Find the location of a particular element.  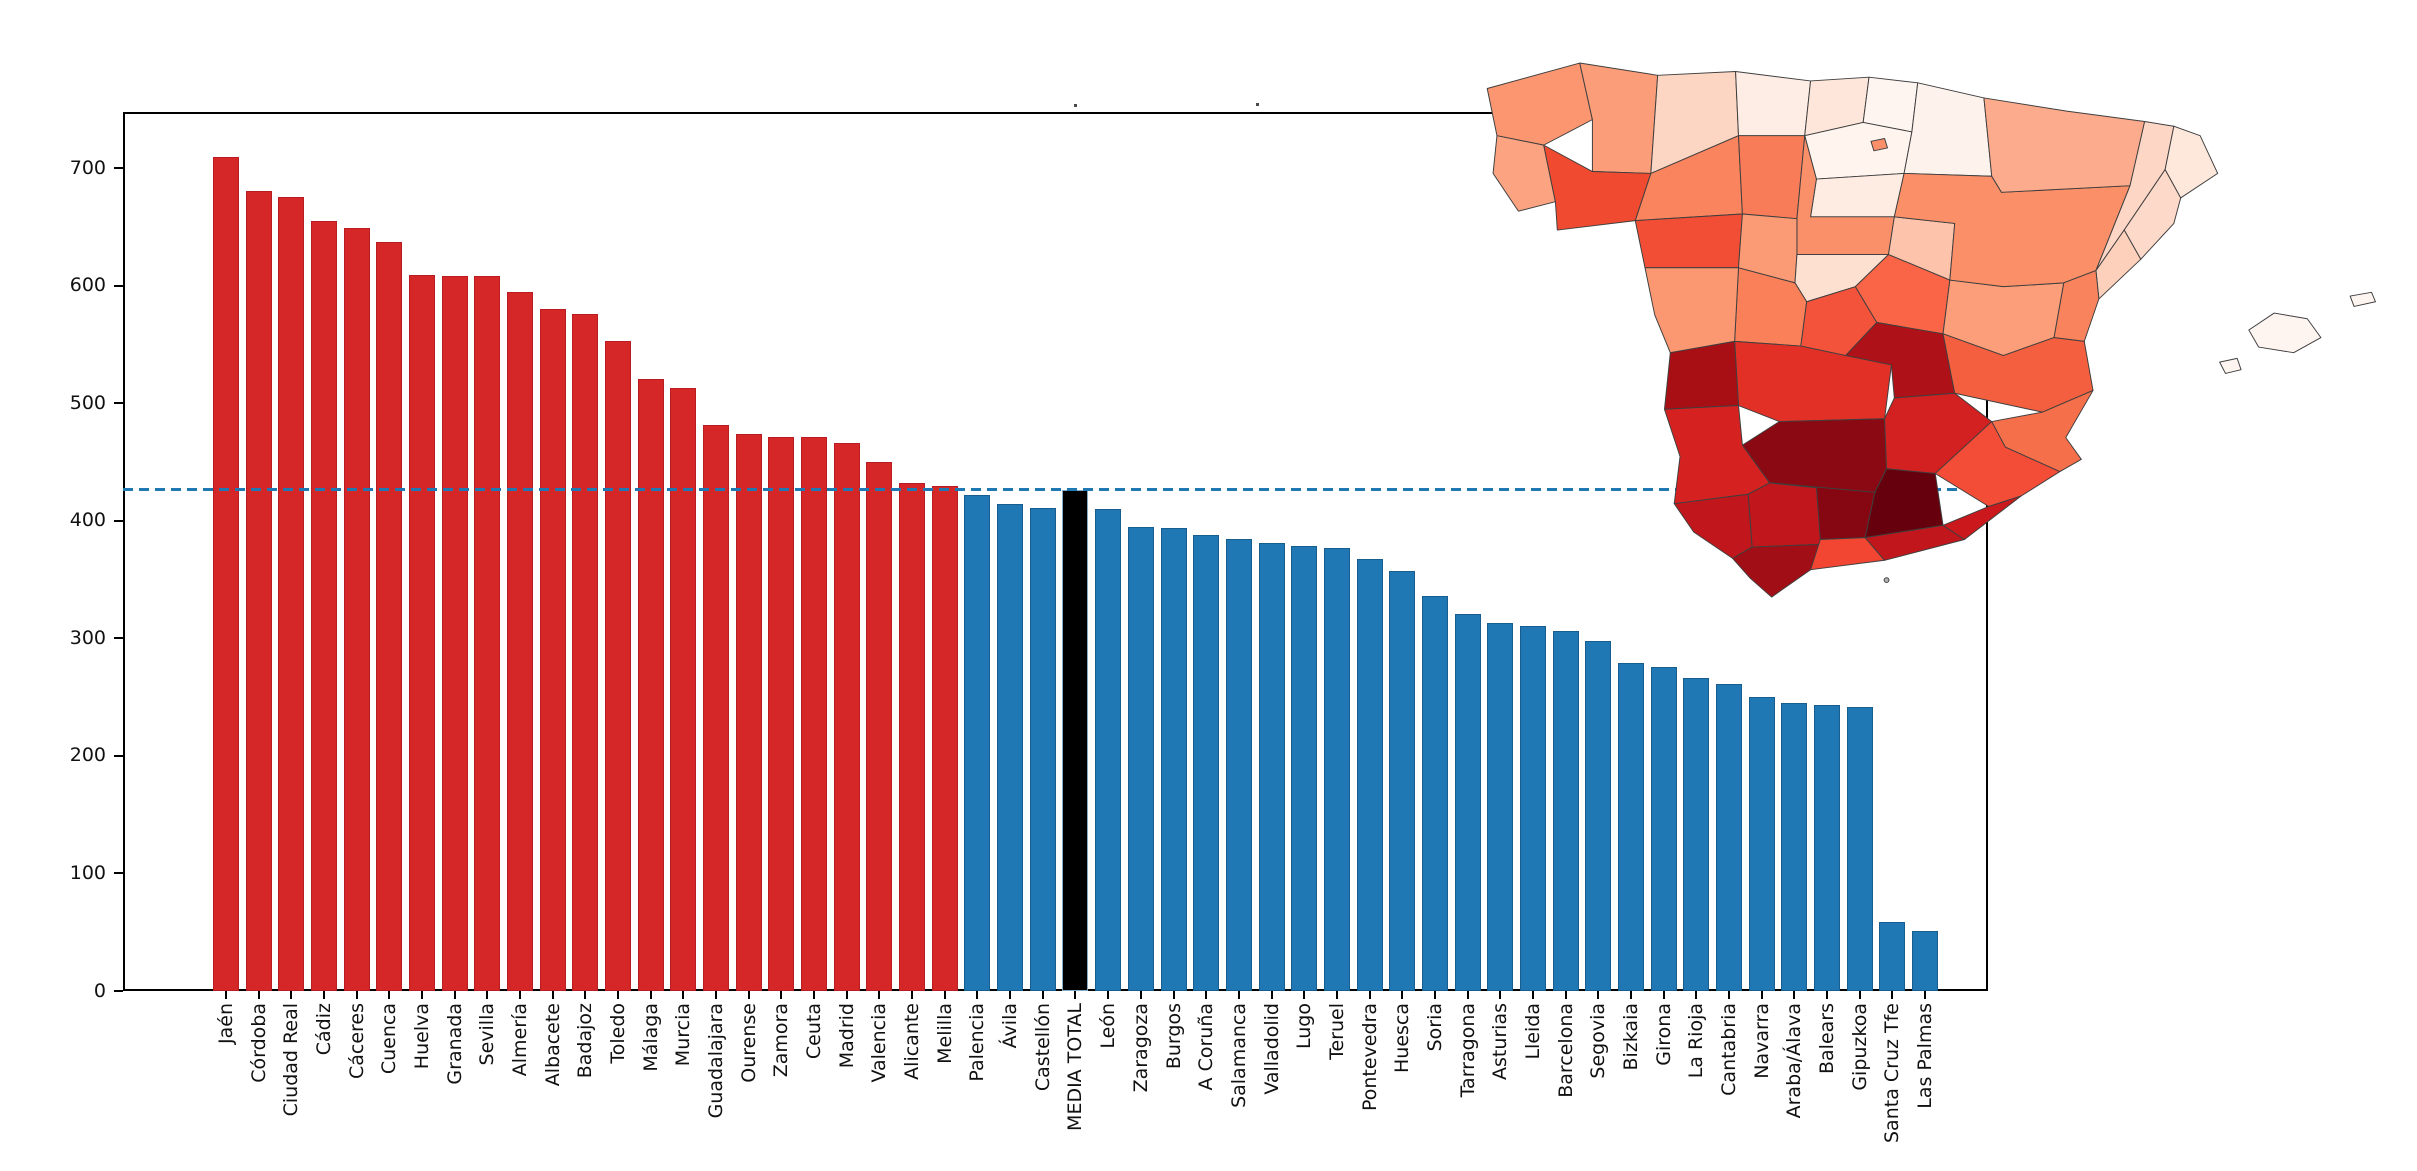

map-province-alicante is located at coordinates (2042, 431).